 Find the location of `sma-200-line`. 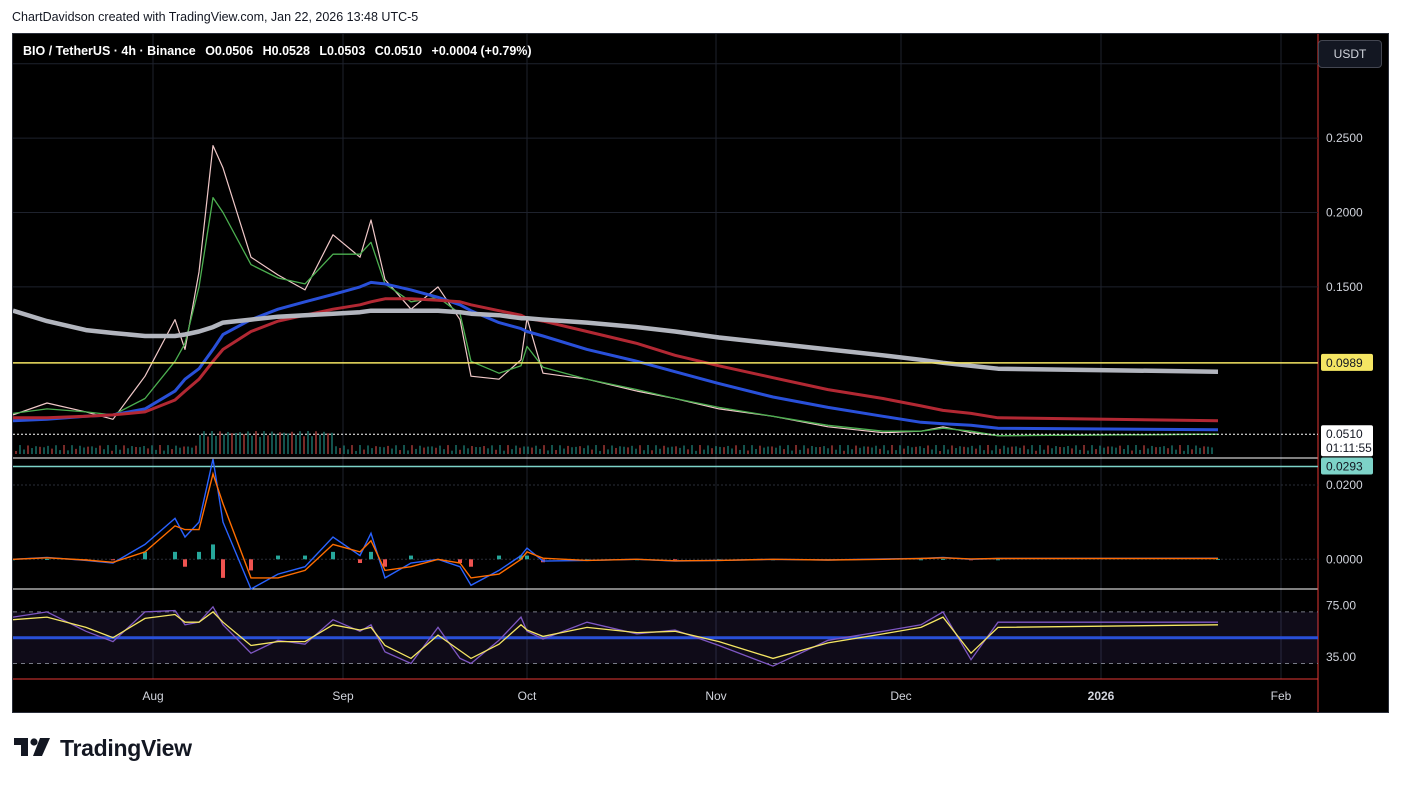

sma-200-line is located at coordinates (616, 341).